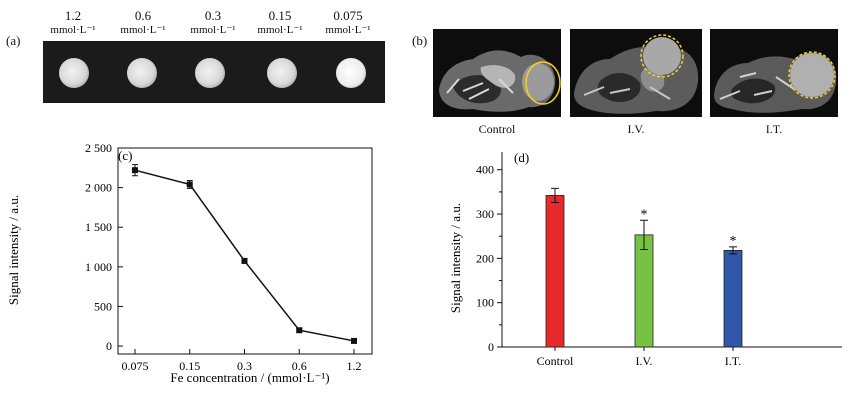  I want to click on panel-a-label: (a), so click(13, 40).